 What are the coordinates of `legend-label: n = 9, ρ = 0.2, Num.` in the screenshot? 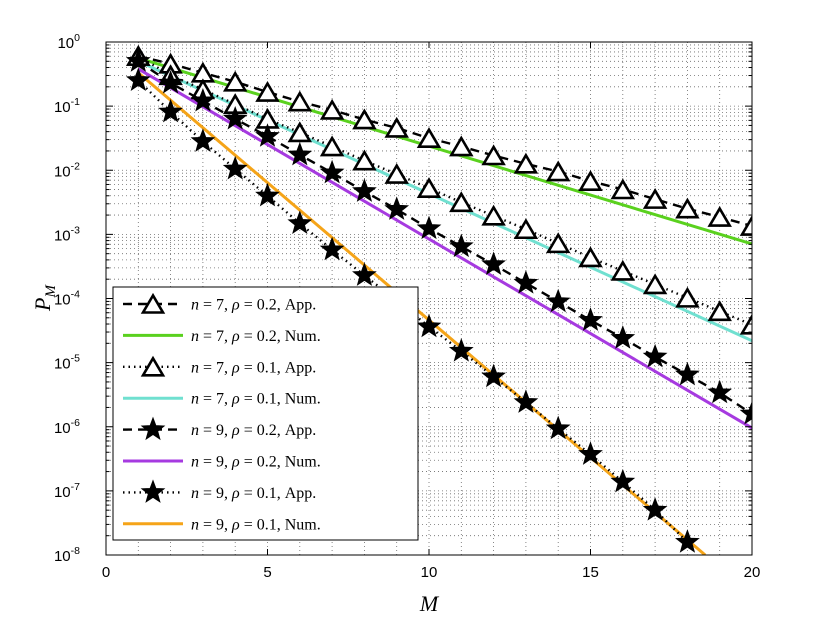 It's located at (256, 462).